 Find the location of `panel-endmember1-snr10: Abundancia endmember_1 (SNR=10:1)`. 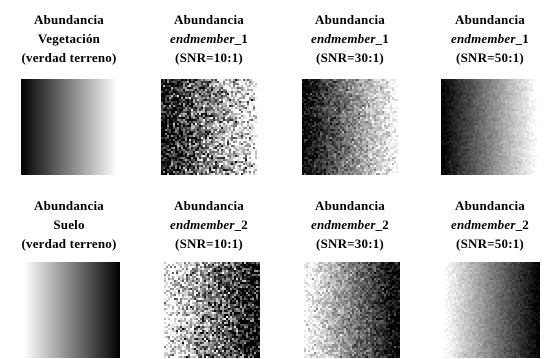

panel-endmember1-snr10: Abundancia endmember_1 (SNR=10:1) is located at coordinates (209, 38).